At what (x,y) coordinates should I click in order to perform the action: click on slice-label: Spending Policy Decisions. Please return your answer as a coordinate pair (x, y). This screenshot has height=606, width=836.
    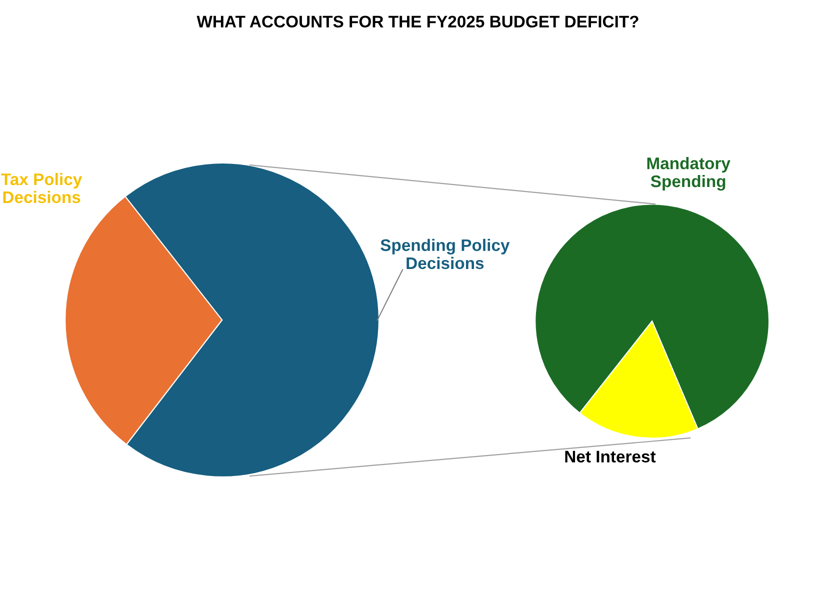
    Looking at the image, I should click on (445, 254).